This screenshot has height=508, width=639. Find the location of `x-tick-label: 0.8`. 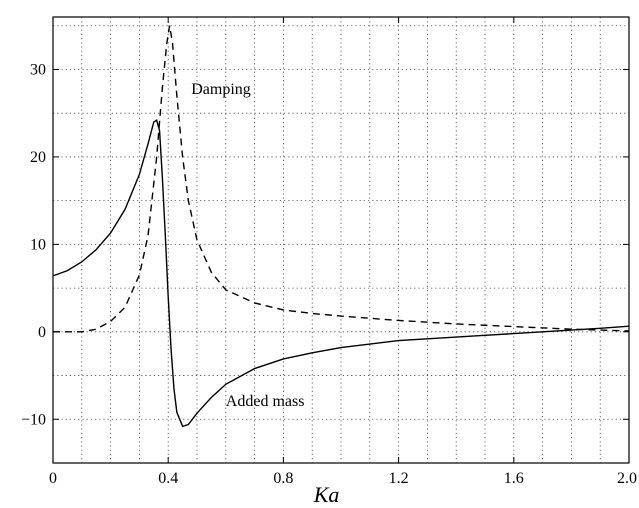

x-tick-label: 0.8 is located at coordinates (283, 478).